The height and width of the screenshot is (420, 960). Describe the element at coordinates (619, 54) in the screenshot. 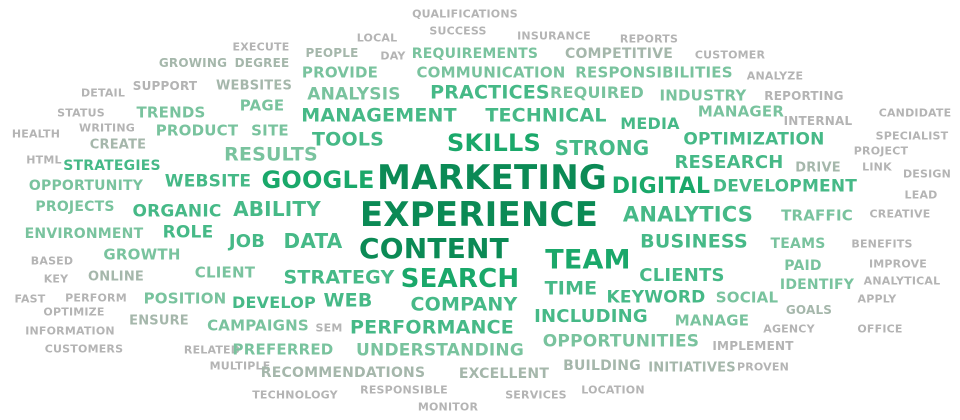

I see `word-competitive: COMPETITIVE` at that location.